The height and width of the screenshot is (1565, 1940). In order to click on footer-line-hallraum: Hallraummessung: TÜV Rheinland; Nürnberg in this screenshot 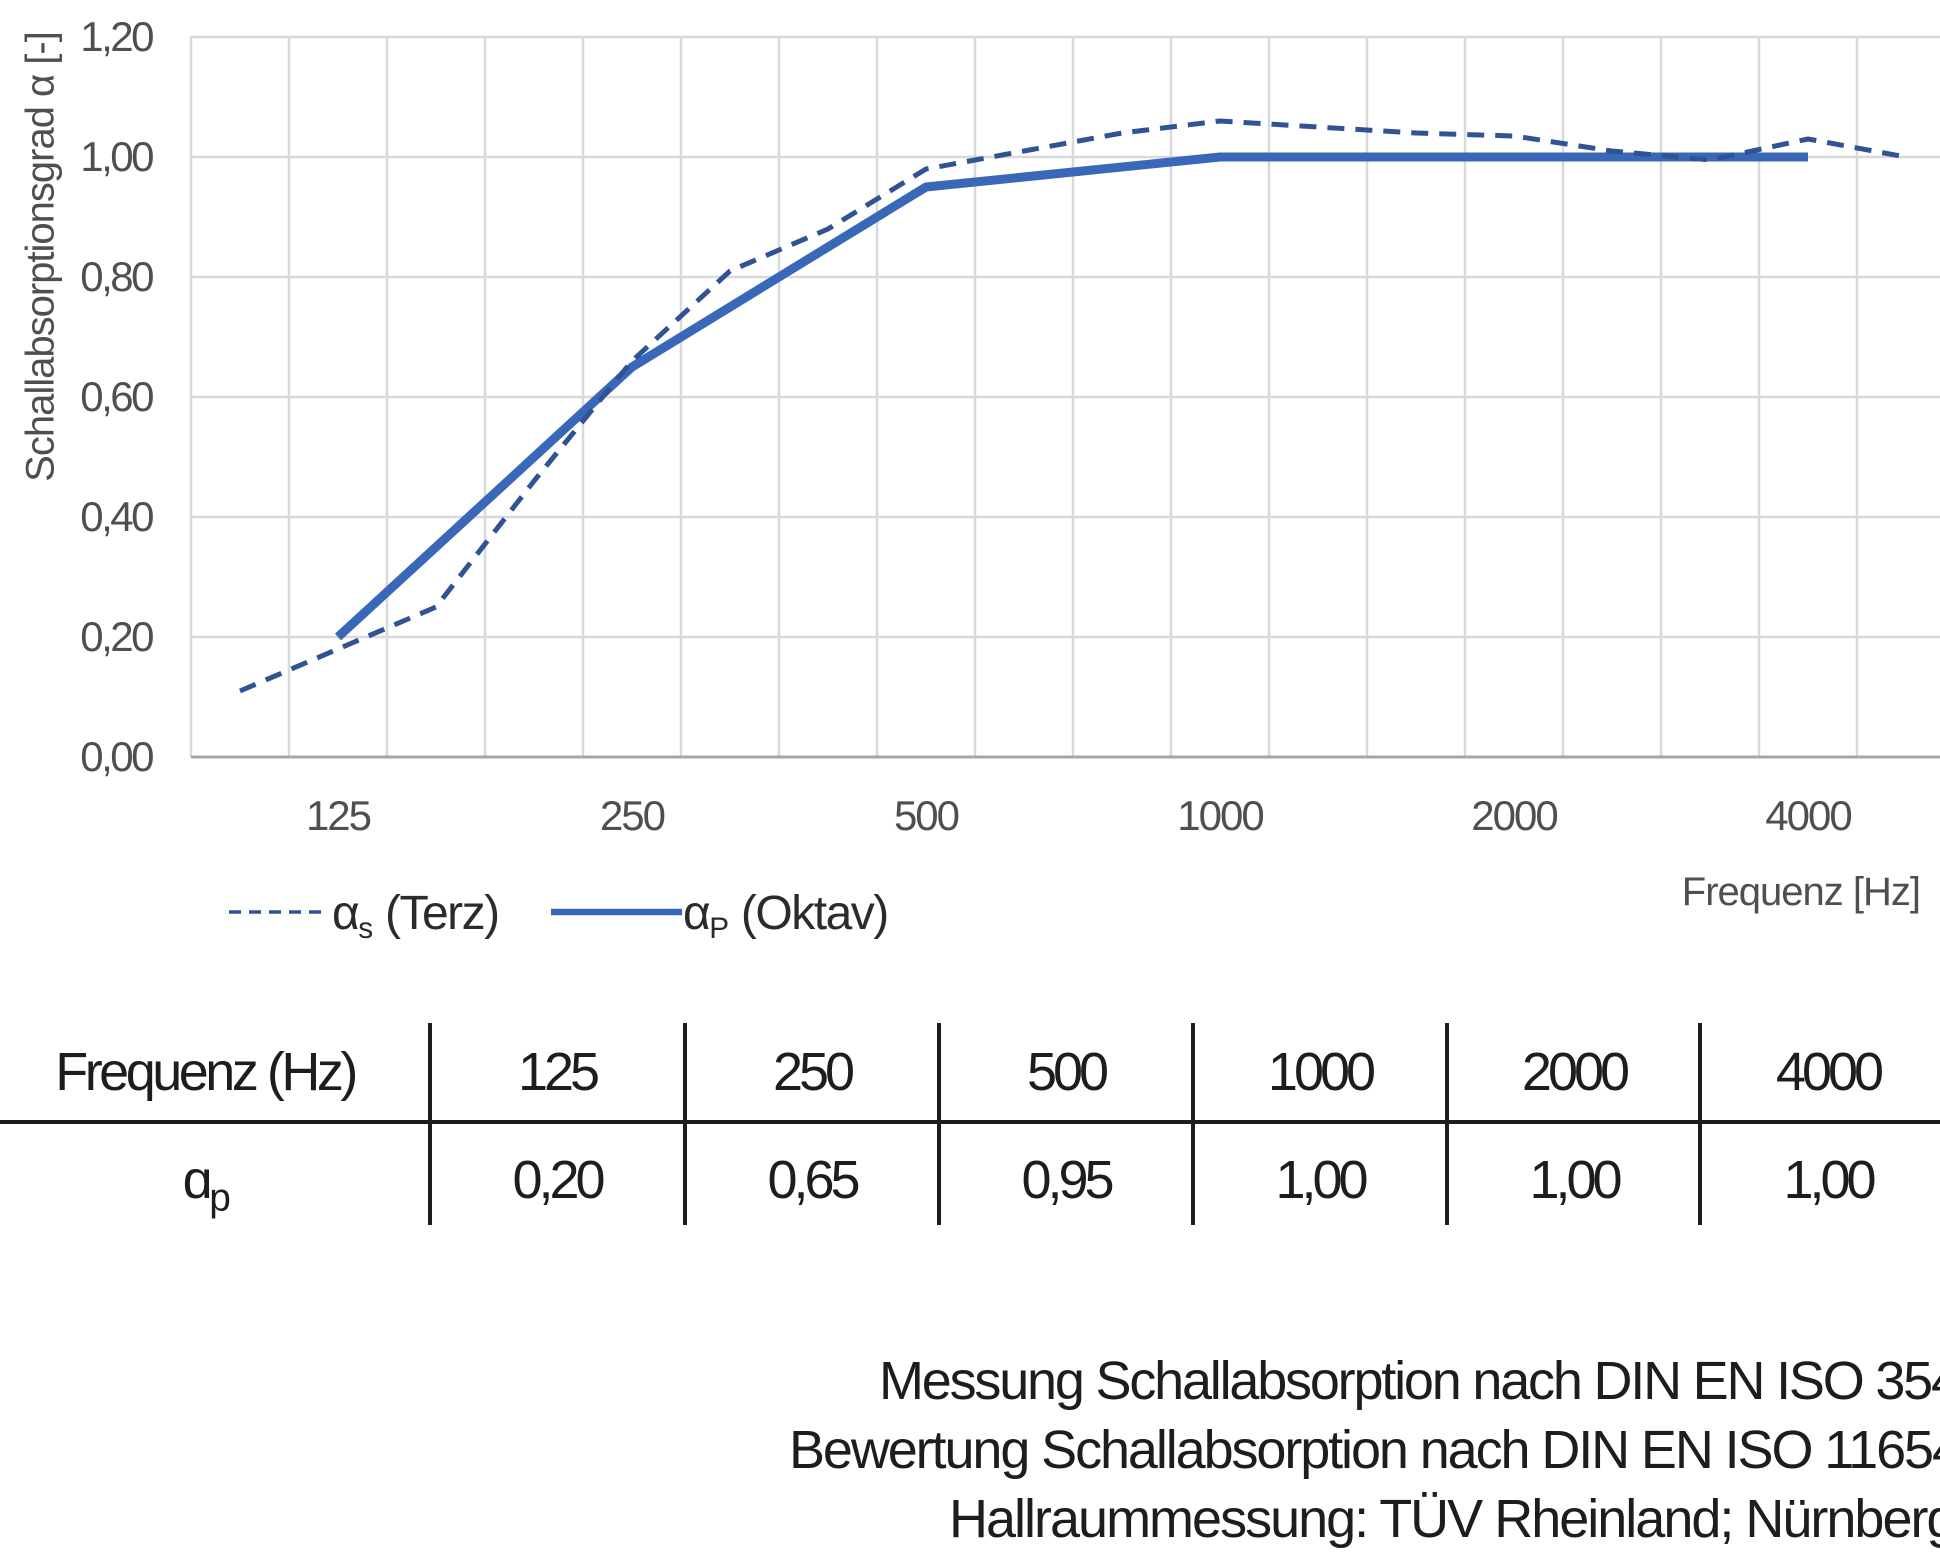, I will do `click(1444, 1519)`.